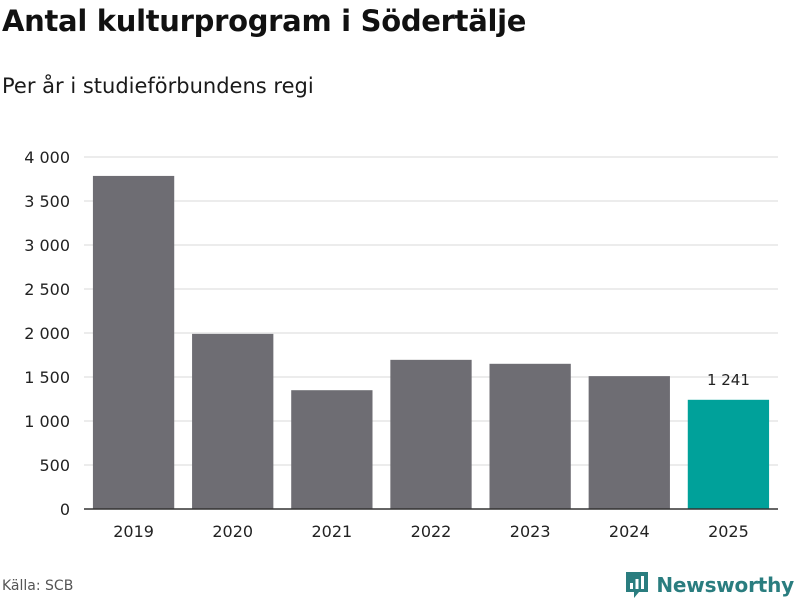 The image size is (800, 600). I want to click on y-tick-label: 2 500, so click(47, 289).